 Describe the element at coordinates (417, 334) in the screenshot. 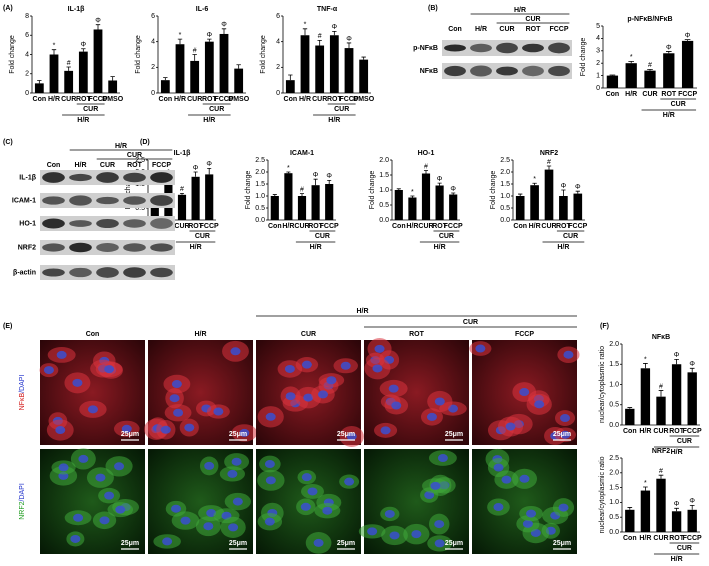

I see `column-label: ROT` at that location.